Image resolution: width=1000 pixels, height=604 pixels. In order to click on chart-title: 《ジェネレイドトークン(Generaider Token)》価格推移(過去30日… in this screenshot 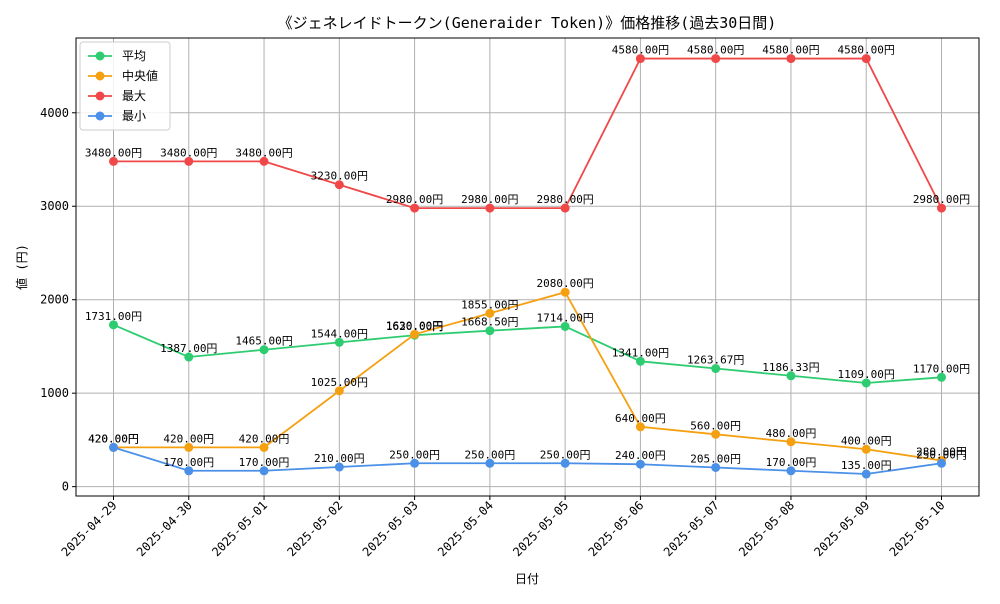, I will do `click(527, 23)`.